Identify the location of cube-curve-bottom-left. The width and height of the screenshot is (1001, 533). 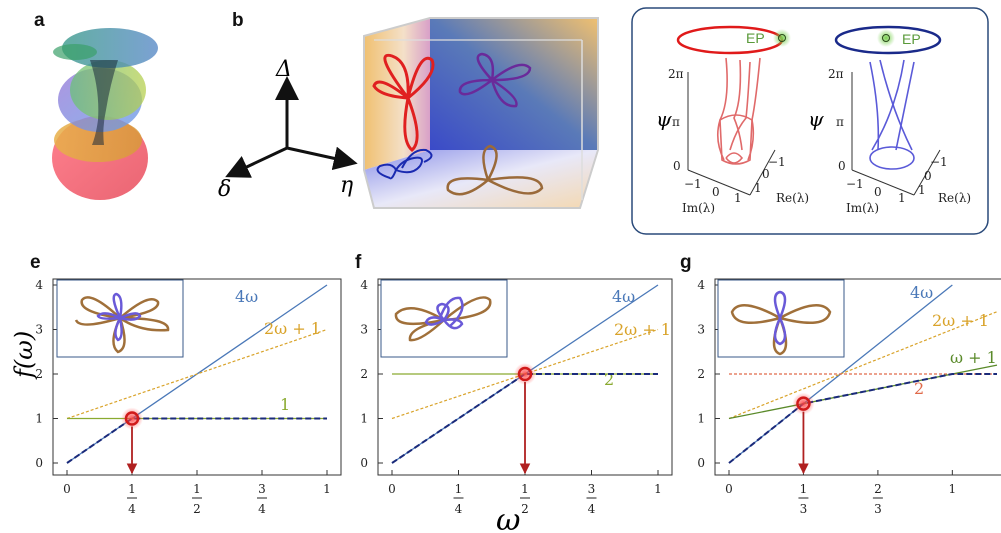
(404, 164).